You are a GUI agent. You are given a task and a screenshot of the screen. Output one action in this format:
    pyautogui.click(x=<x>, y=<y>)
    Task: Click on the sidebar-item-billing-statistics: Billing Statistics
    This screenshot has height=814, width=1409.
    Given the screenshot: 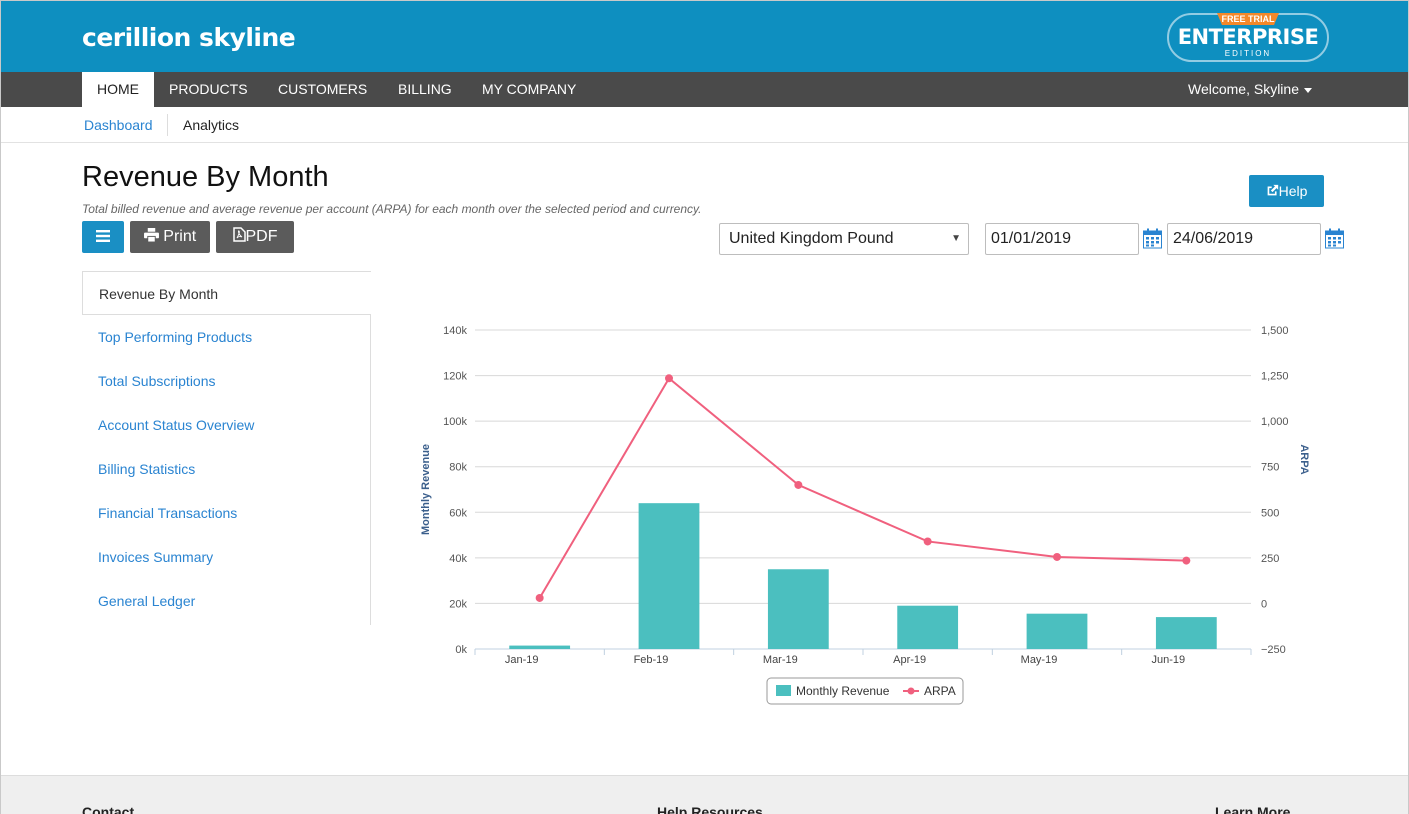 What is the action you would take?
    pyautogui.click(x=147, y=469)
    